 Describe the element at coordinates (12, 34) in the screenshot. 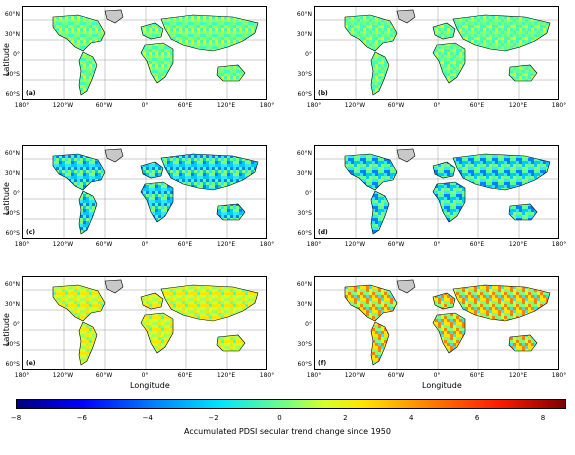

I see `lat-tick-label: 30°N` at that location.